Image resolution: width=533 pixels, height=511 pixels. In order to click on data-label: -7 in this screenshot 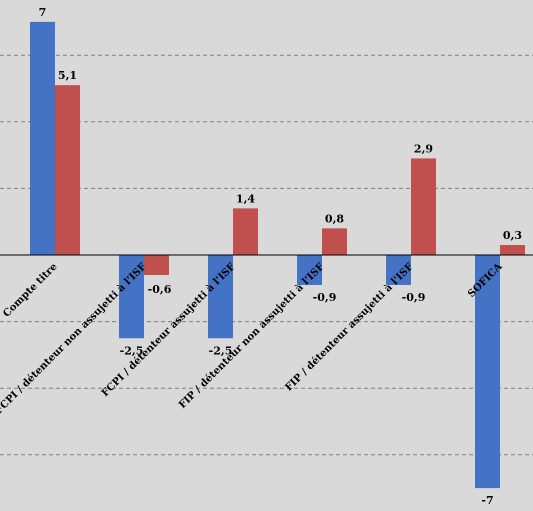, I will do `click(487, 500)`.